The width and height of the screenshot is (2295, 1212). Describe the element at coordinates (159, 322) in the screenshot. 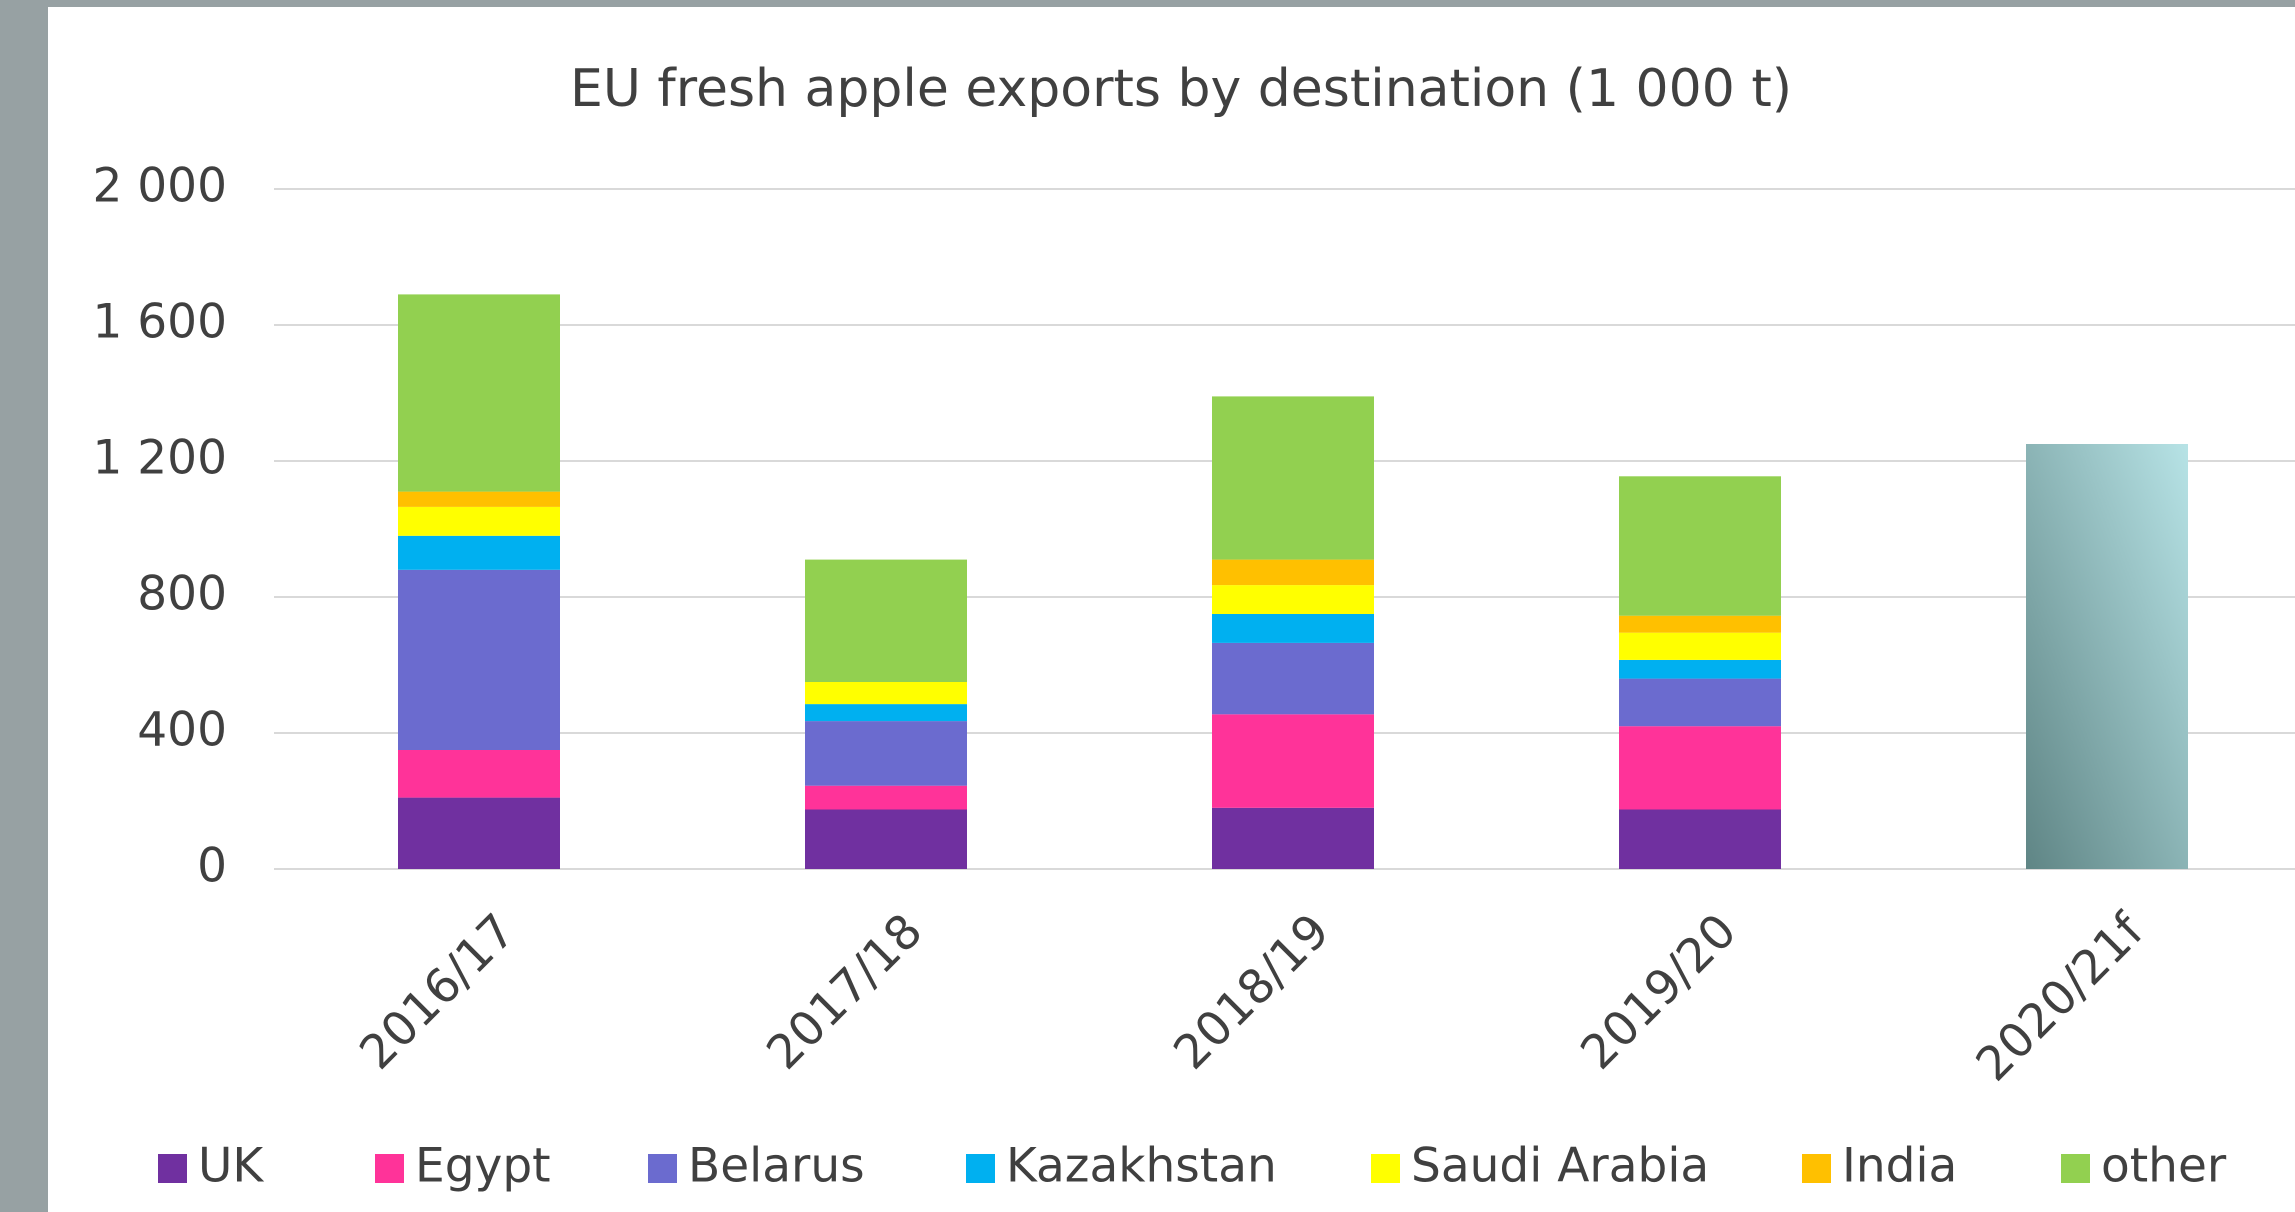

I see `y-tick-label: 1 600` at that location.